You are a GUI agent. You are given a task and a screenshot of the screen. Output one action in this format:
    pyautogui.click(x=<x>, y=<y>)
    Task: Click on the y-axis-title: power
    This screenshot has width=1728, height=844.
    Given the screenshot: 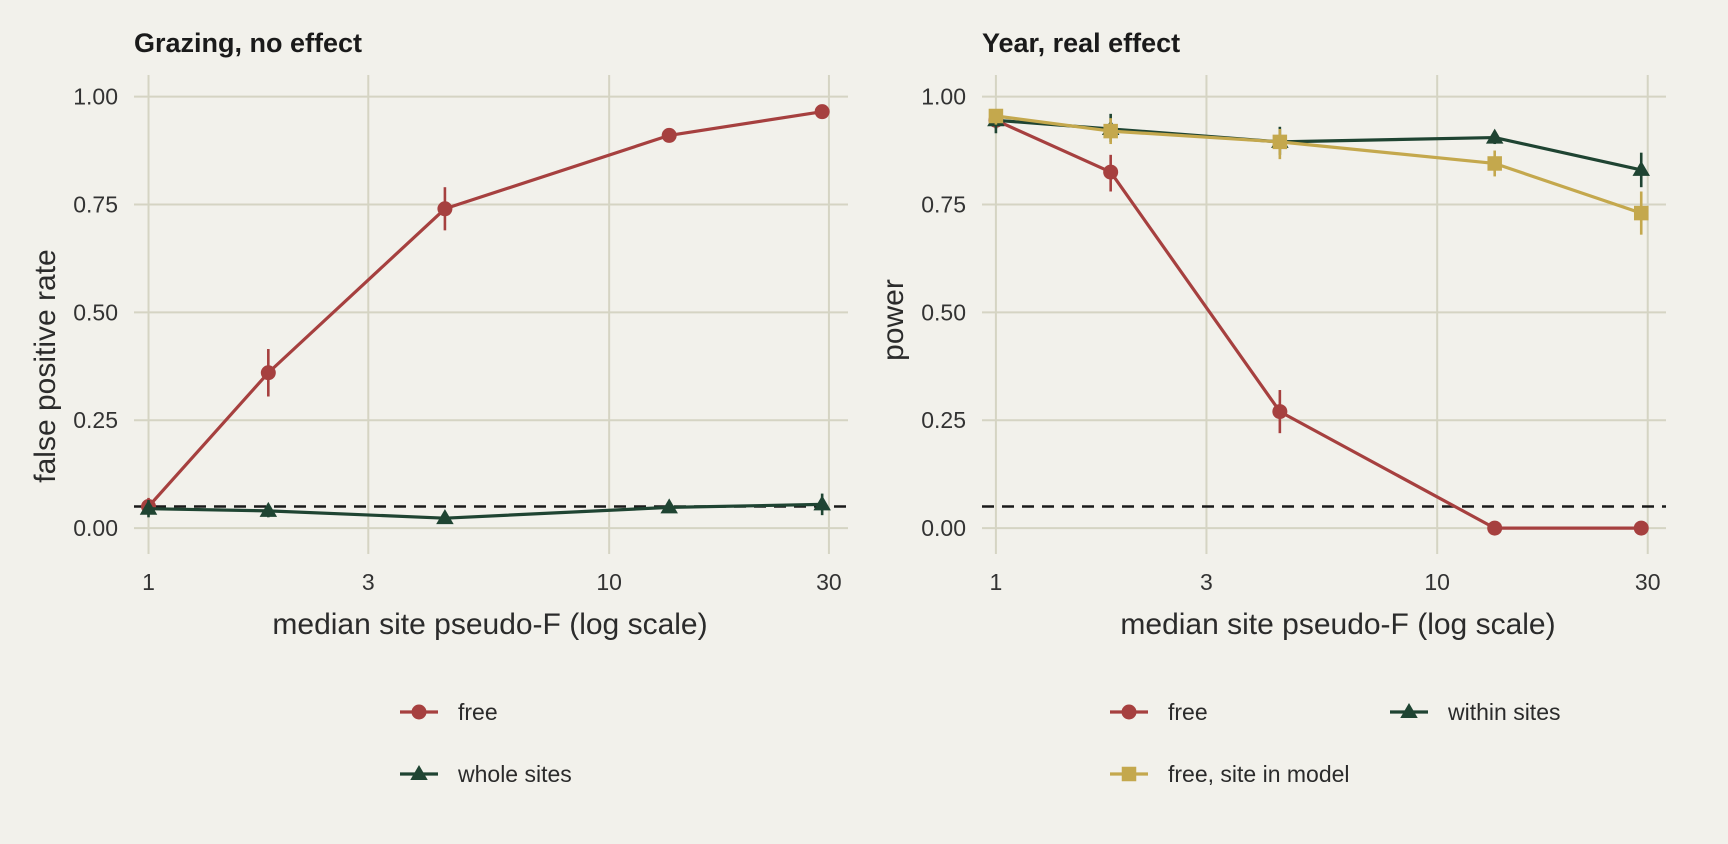 What is the action you would take?
    pyautogui.click(x=893, y=320)
    